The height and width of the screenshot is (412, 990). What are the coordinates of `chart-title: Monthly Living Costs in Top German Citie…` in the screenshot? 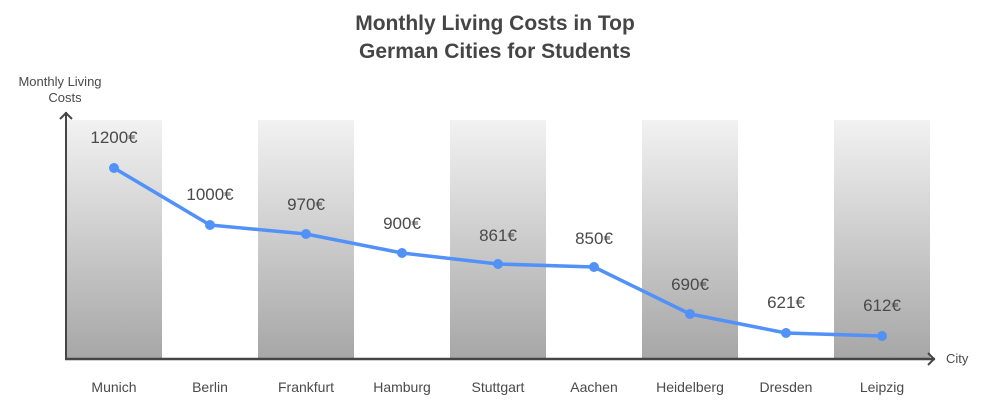 It's located at (495, 38).